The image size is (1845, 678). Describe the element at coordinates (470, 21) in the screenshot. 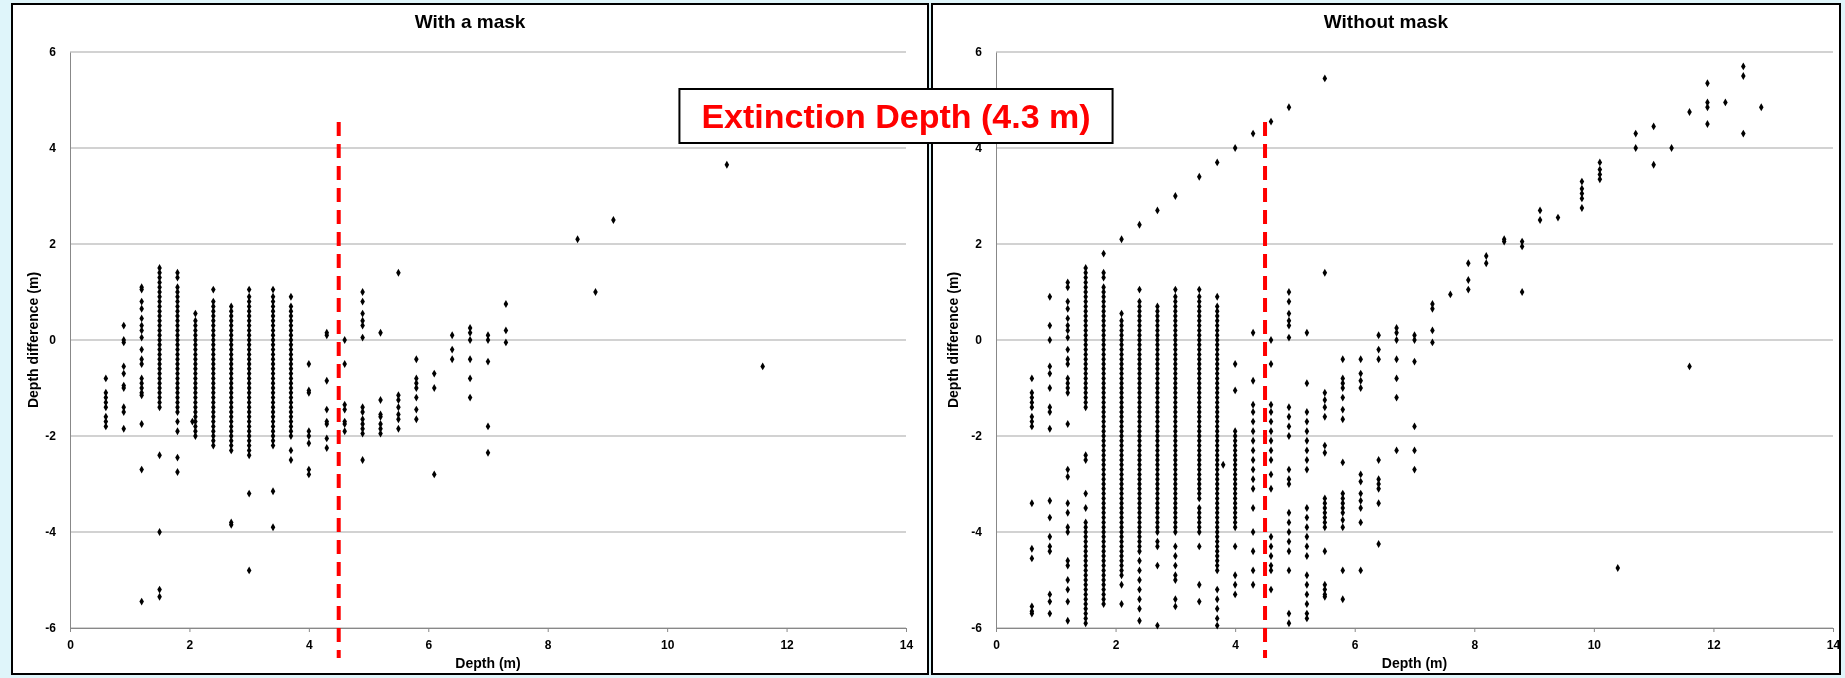

I see `chart-title: With a mask` at that location.